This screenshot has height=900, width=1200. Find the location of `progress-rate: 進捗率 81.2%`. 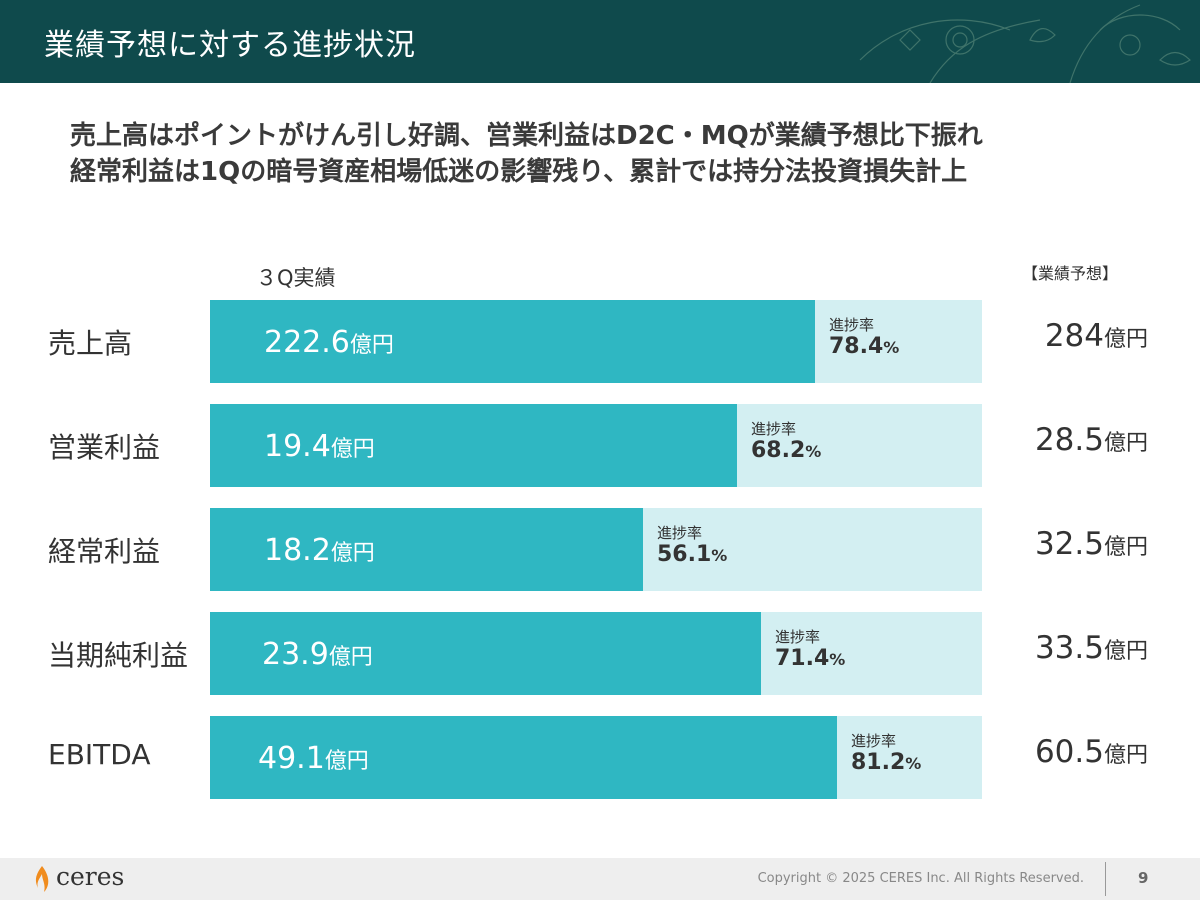

progress-rate: 進捗率 81.2% is located at coordinates (886, 753).